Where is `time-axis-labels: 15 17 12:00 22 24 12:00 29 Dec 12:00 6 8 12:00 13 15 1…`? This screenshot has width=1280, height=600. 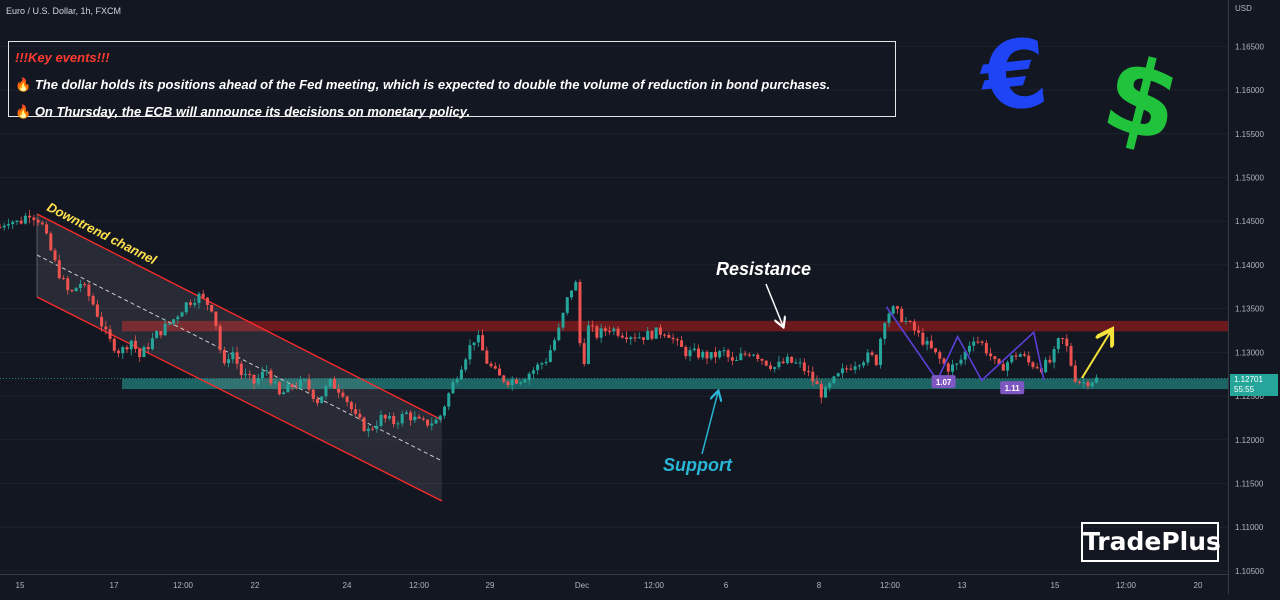 time-axis-labels: 15 17 12:00 22 24 12:00 29 Dec 12:00 6 8 12:00 13 15 1… is located at coordinates (609, 585).